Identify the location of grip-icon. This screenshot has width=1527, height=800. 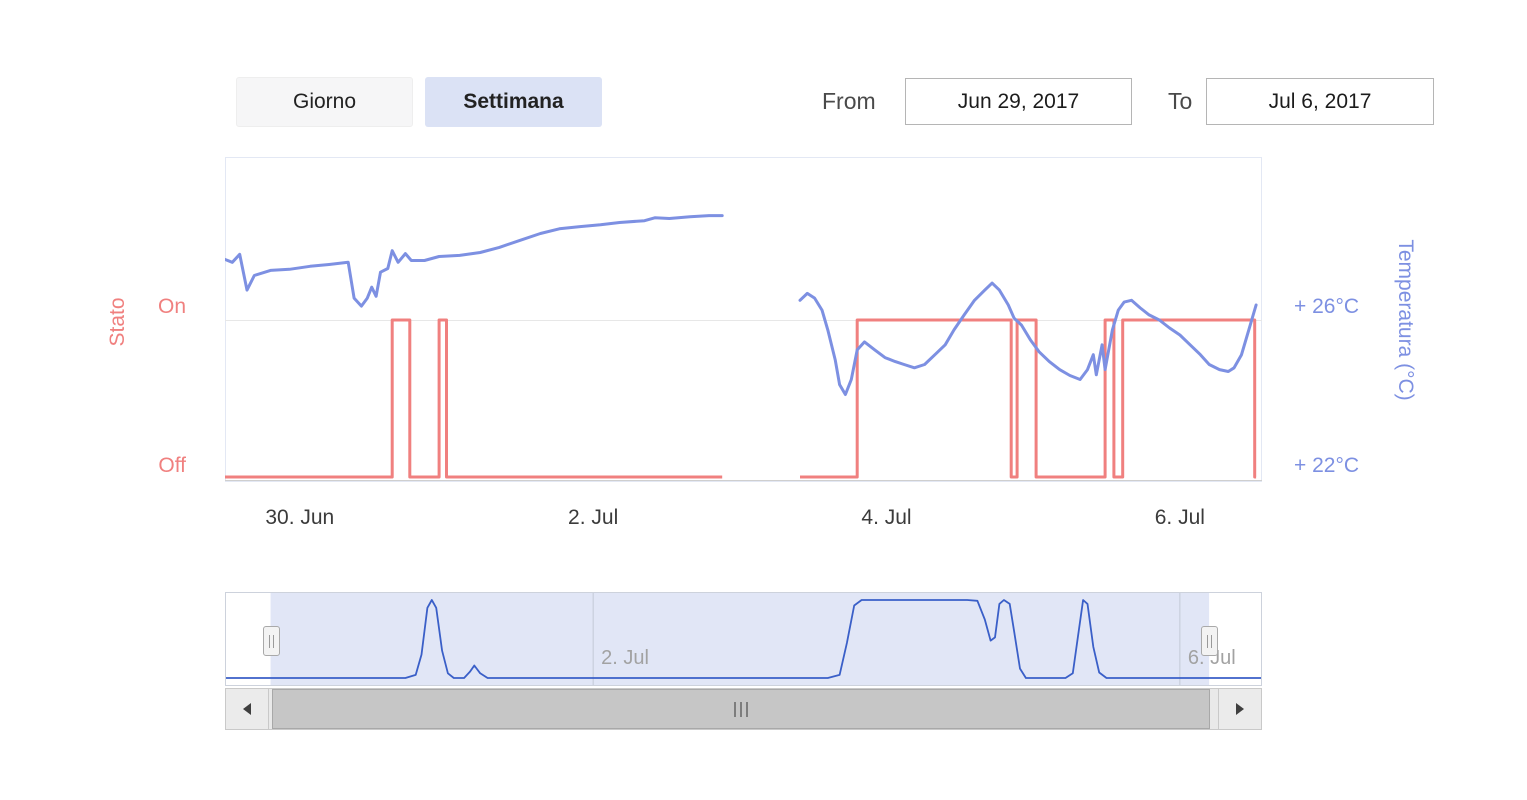
(741, 709).